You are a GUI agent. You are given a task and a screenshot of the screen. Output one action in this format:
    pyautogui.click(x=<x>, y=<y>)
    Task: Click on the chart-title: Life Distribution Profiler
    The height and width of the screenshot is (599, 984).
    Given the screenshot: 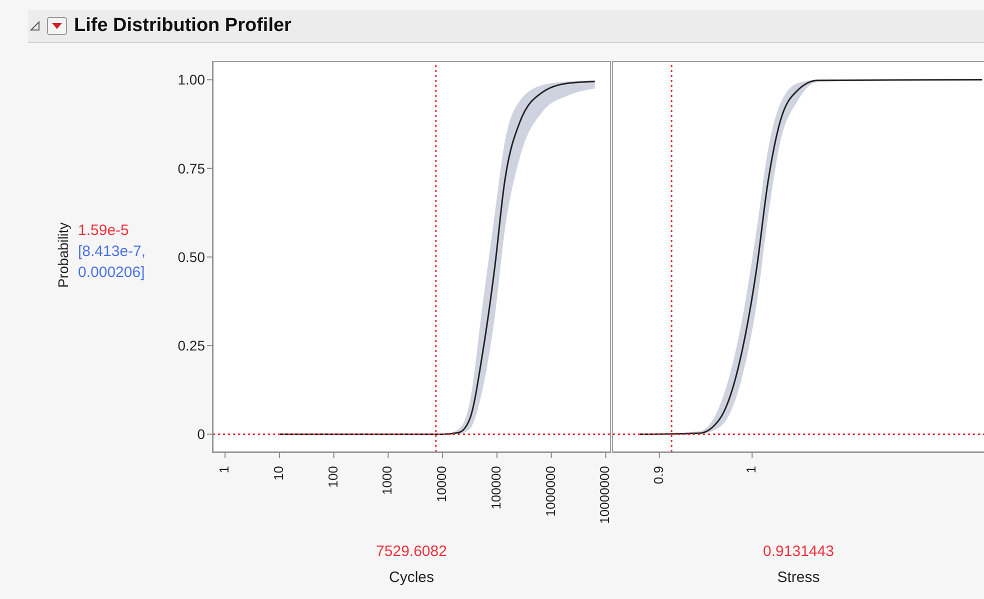 What is the action you would take?
    pyautogui.click(x=183, y=26)
    